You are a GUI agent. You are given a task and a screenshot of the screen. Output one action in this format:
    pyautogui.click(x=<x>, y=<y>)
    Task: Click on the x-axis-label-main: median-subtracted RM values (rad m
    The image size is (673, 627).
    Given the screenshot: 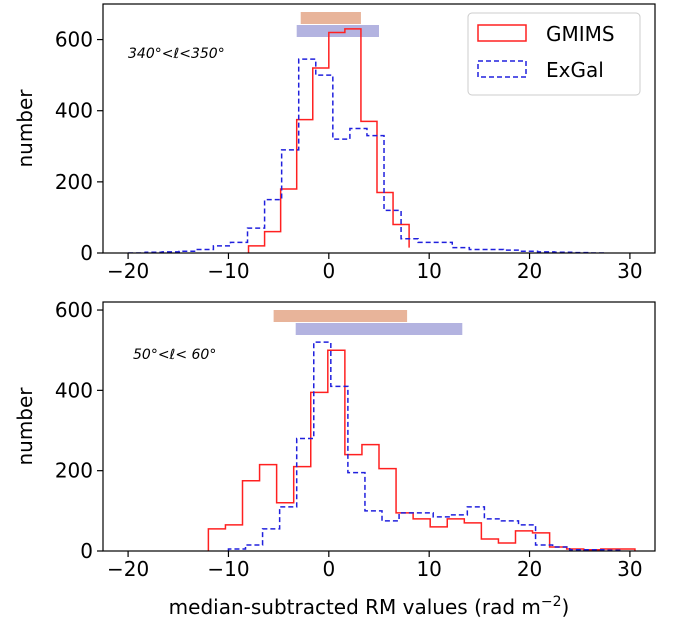 What is the action you would take?
    pyautogui.click(x=355, y=607)
    